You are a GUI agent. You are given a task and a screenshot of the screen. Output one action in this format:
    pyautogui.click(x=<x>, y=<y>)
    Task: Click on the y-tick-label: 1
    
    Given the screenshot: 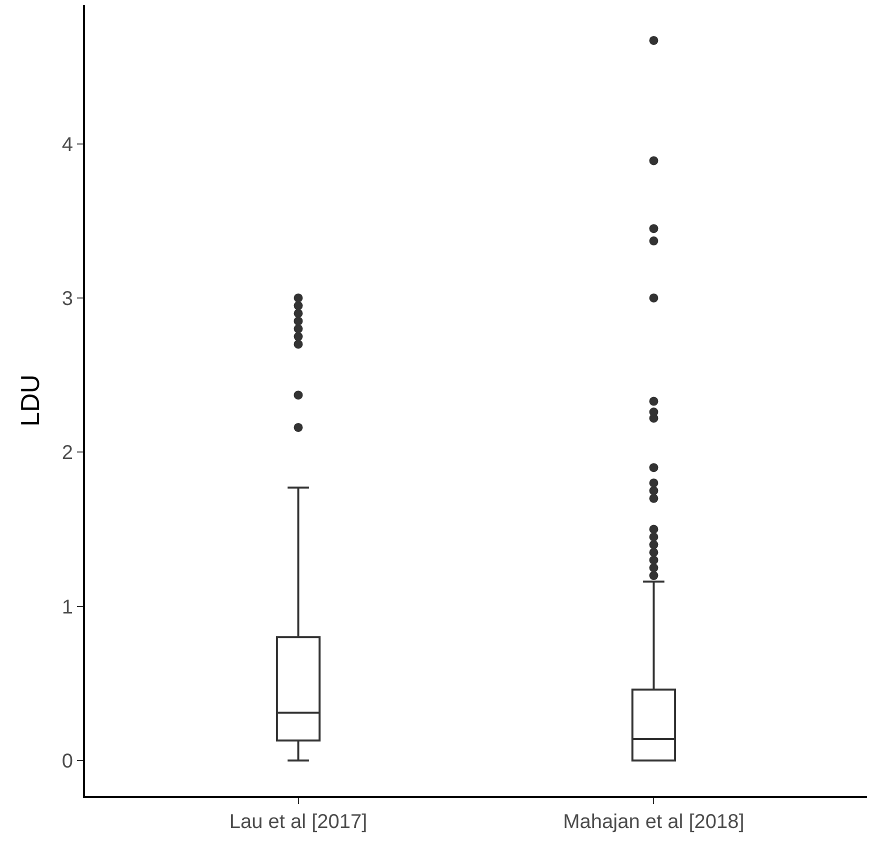 What is the action you would take?
    pyautogui.click(x=67, y=607)
    